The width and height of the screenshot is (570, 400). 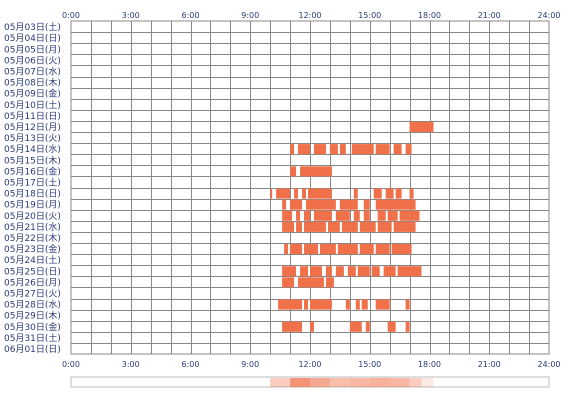 What do you see at coordinates (32, 271) in the screenshot?
I see `date-row-label: 05月25日(日)` at bounding box center [32, 271].